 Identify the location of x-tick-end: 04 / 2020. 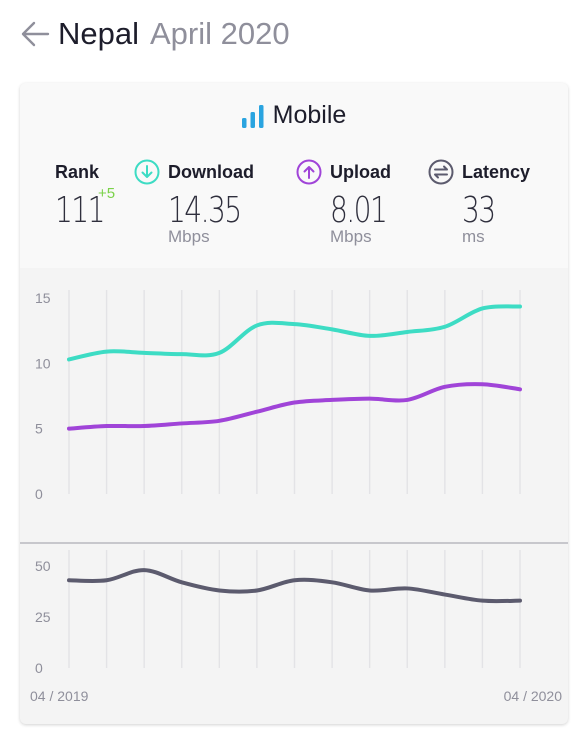
(532, 696).